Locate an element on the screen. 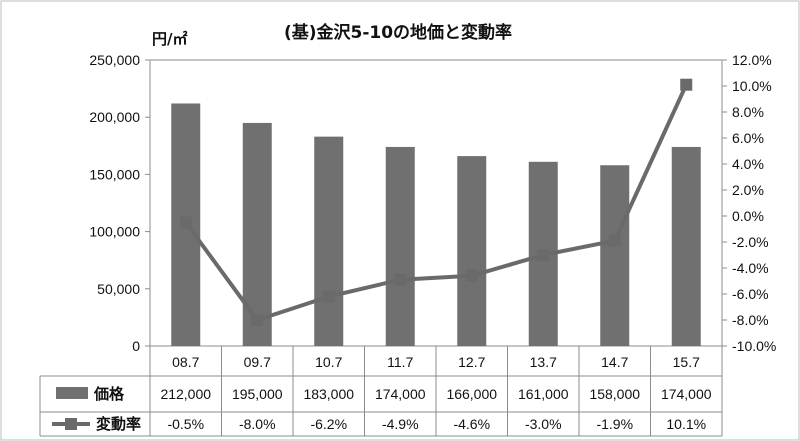 The width and height of the screenshot is (800, 441). rate-value-label: -6.2% is located at coordinates (328, 424).